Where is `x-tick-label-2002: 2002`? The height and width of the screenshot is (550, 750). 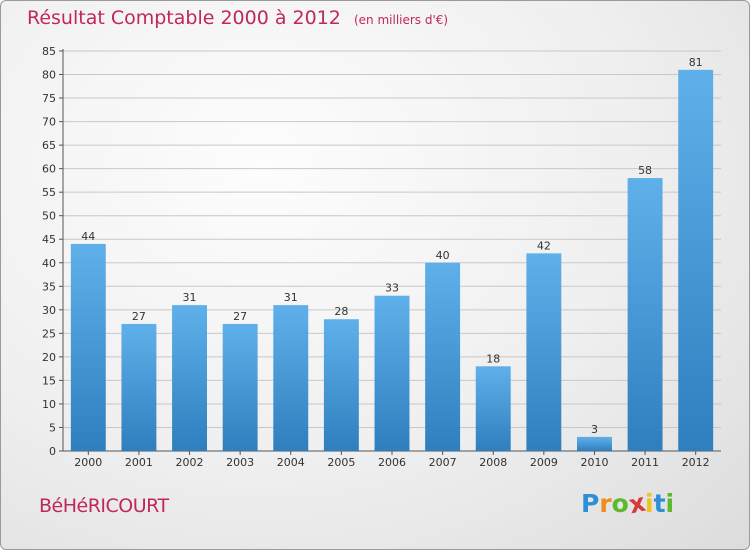 x-tick-label-2002: 2002 is located at coordinates (190, 462).